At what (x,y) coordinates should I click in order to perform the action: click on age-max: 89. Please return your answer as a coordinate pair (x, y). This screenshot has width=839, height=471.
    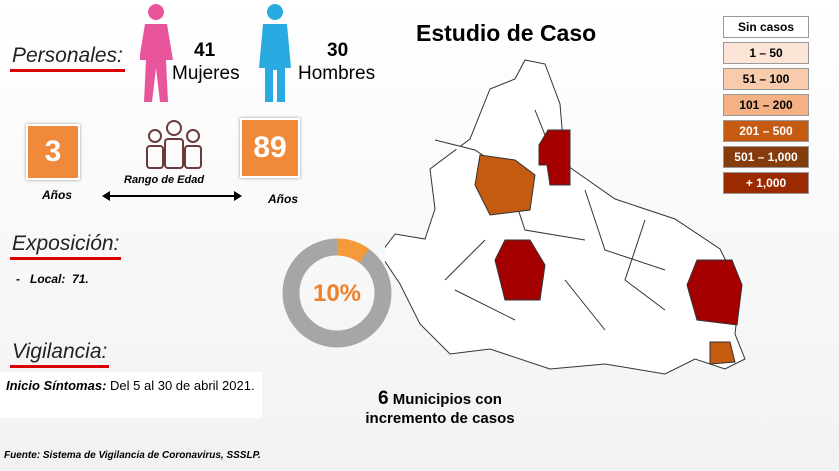
    Looking at the image, I should click on (270, 148).